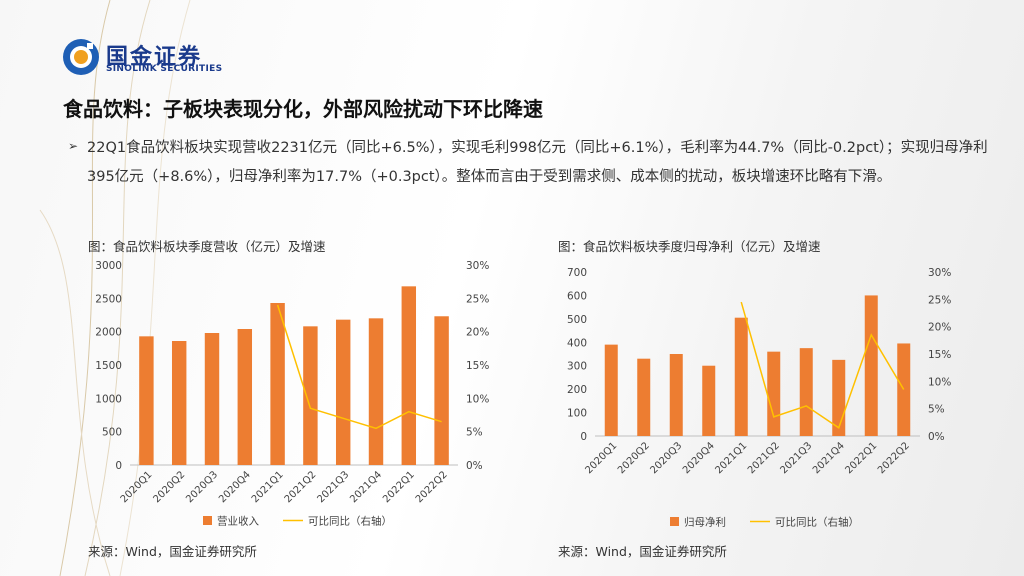  I want to click on legend-bar-label: 归母净利, so click(705, 522).